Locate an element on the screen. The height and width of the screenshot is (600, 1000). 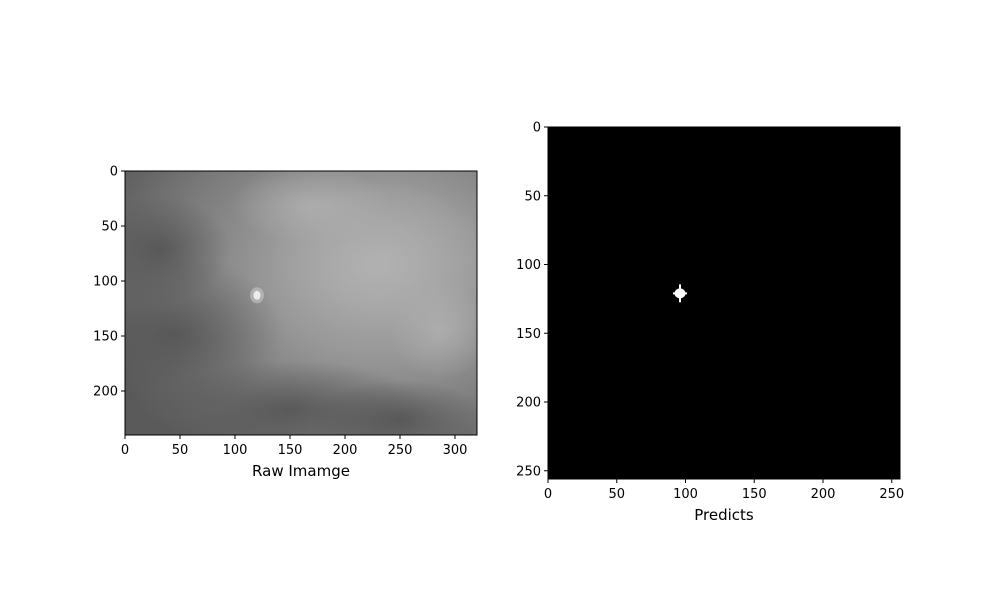
raw-x-tick-label: 150 is located at coordinates (290, 450).